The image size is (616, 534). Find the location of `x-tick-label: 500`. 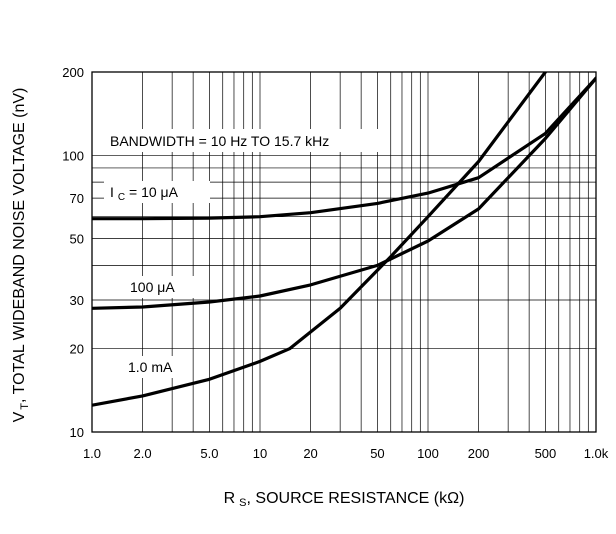

x-tick-label: 500 is located at coordinates (546, 453).